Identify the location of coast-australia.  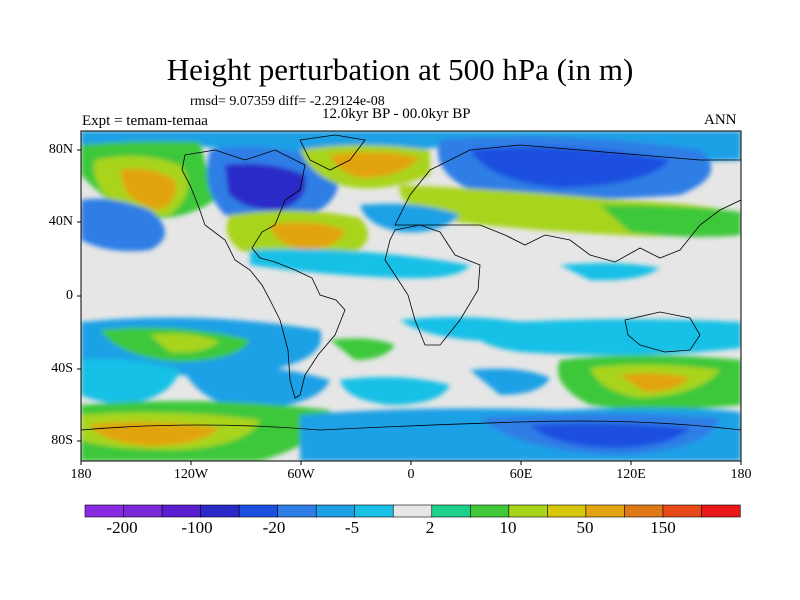
(662, 332).